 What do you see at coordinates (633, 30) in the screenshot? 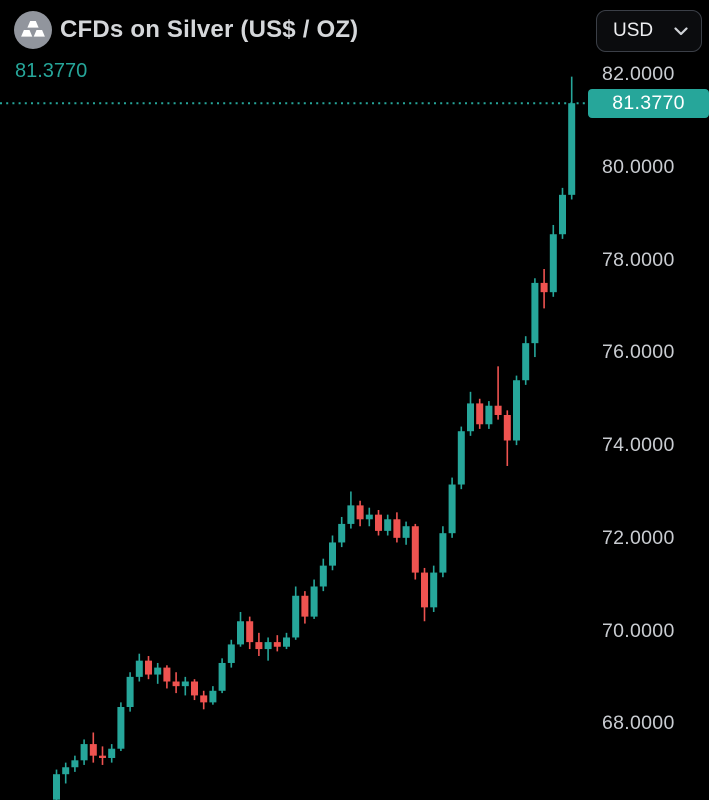
I see `currency-dropdown-value: USD` at bounding box center [633, 30].